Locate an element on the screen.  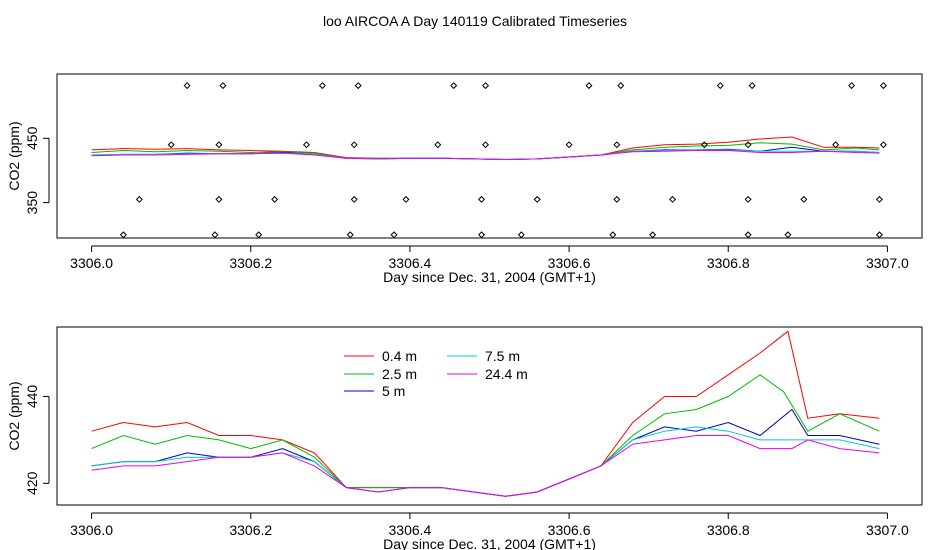
legend-label: 5 m is located at coordinates (393, 391).